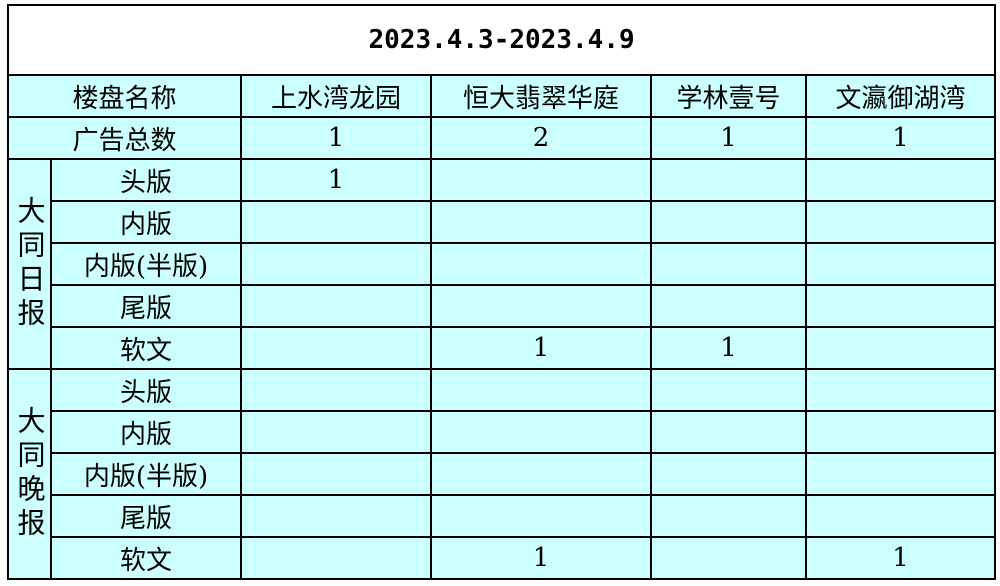 Image resolution: width=1000 pixels, height=586 pixels. I want to click on title-row: 2023.4.3-2023.4.9, so click(501, 40).